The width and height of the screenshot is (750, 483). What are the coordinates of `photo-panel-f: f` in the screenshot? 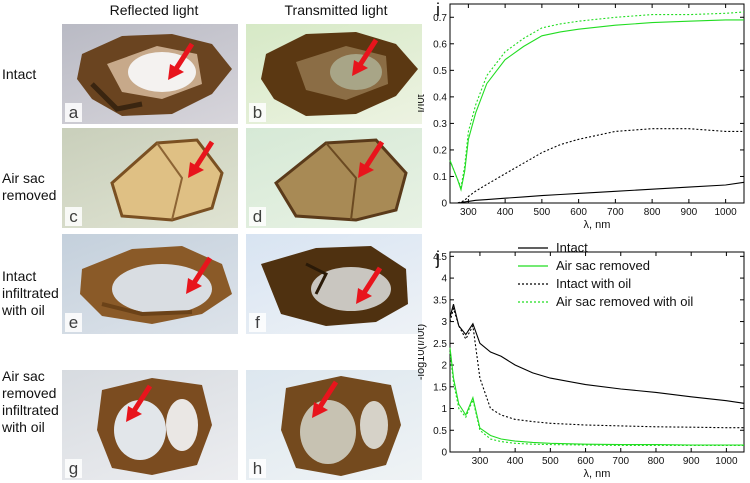 It's located at (334, 284).